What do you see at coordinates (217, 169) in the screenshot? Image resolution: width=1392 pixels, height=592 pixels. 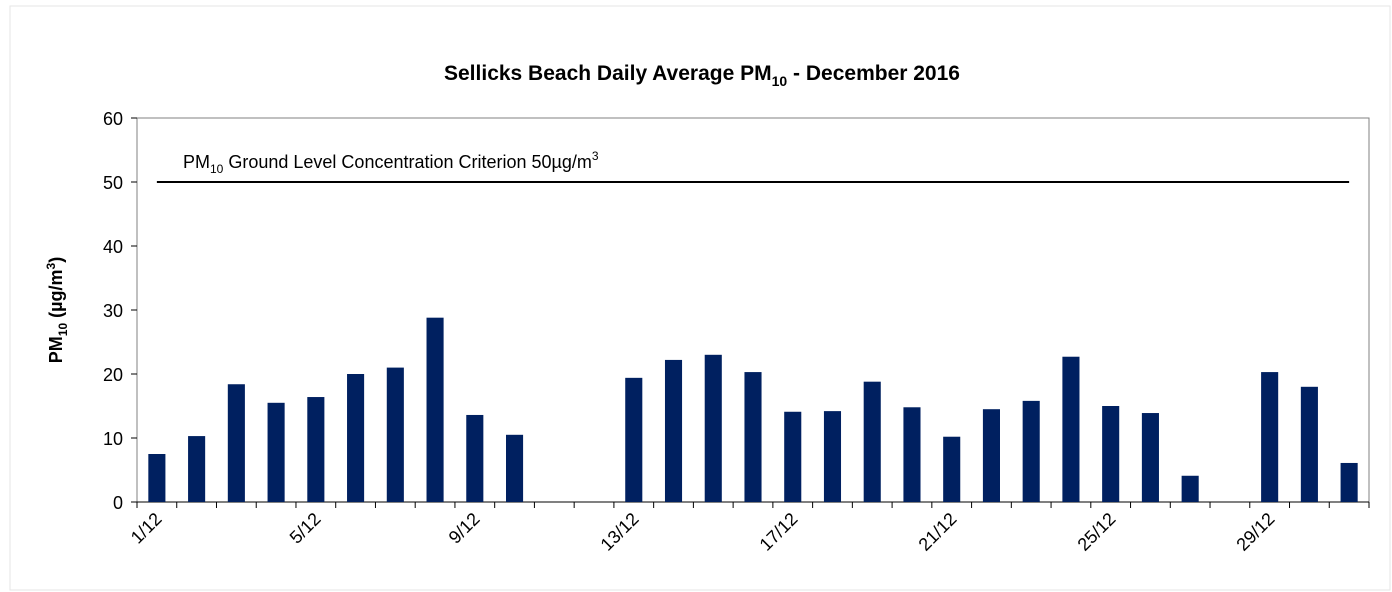 I see `annotation-sub: 10` at bounding box center [217, 169].